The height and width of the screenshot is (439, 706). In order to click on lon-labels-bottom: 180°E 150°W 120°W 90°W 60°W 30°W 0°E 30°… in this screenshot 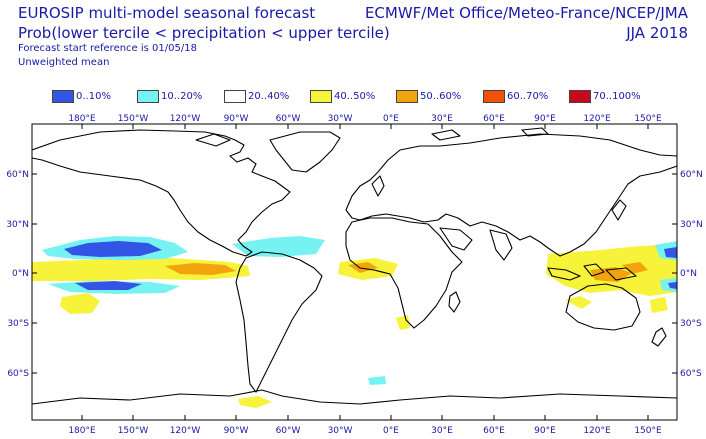, I will do `click(365, 431)`.